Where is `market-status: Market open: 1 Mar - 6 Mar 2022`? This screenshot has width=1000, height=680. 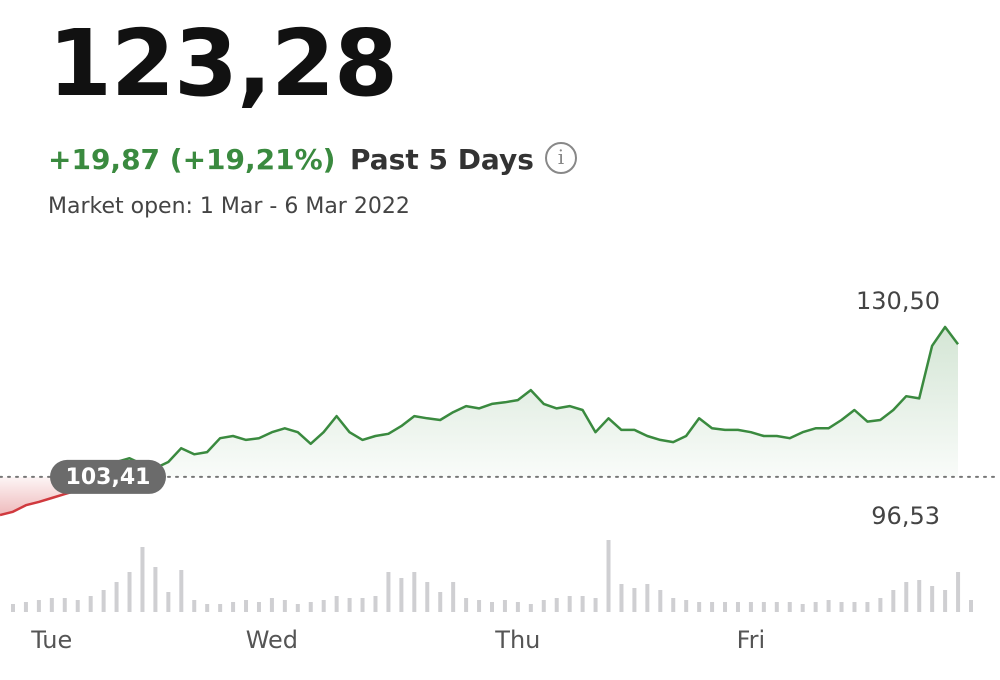
market-status: Market open: 1 Mar - 6 Mar 2022 is located at coordinates (229, 206).